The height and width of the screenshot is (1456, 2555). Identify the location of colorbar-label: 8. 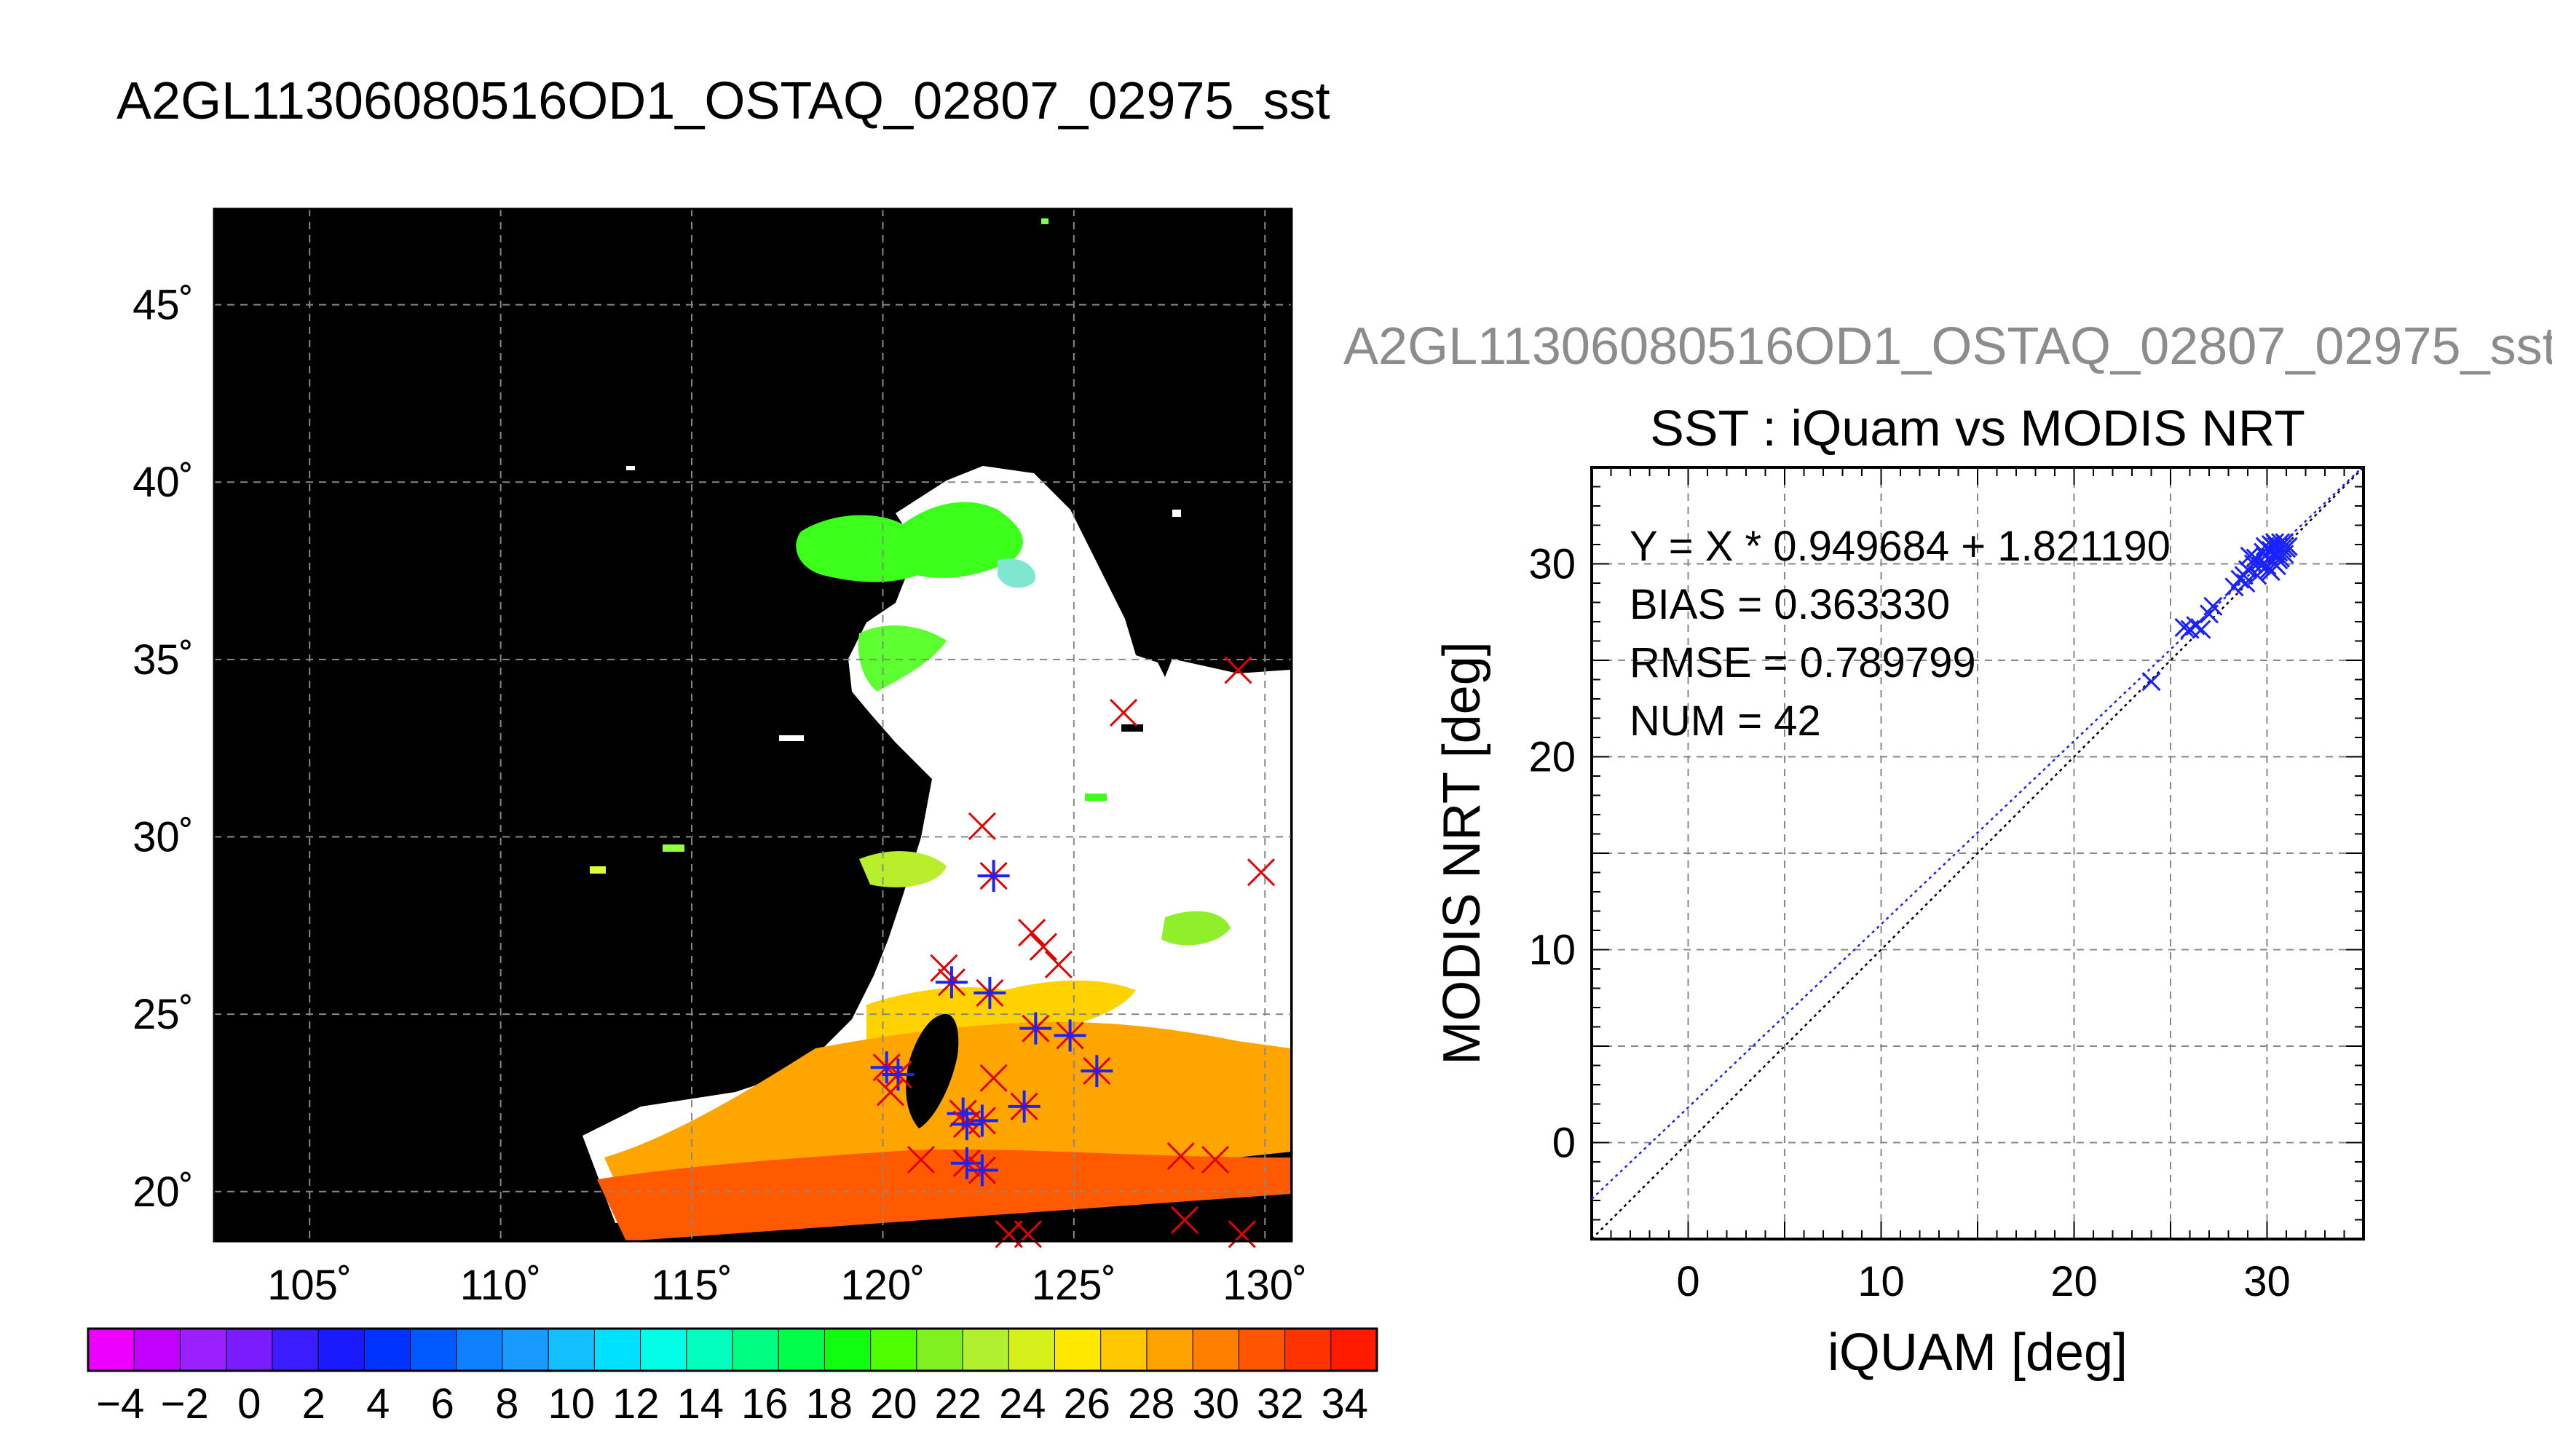
(506, 1404).